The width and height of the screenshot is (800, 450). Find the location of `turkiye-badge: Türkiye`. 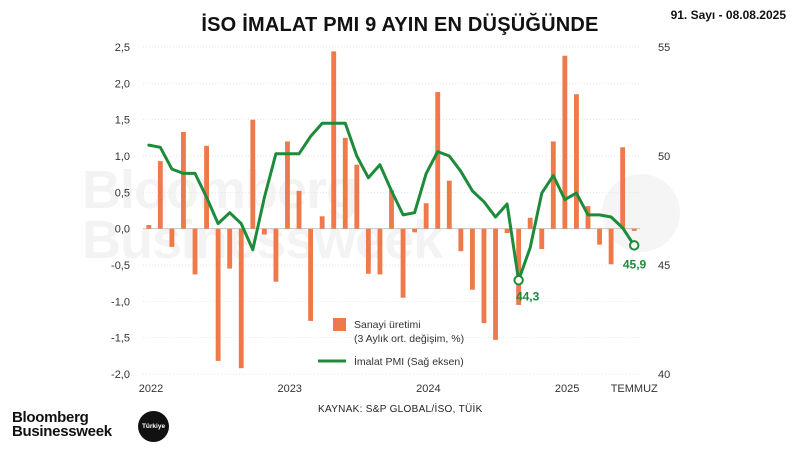

turkiye-badge: Türkiye is located at coordinates (153, 426).